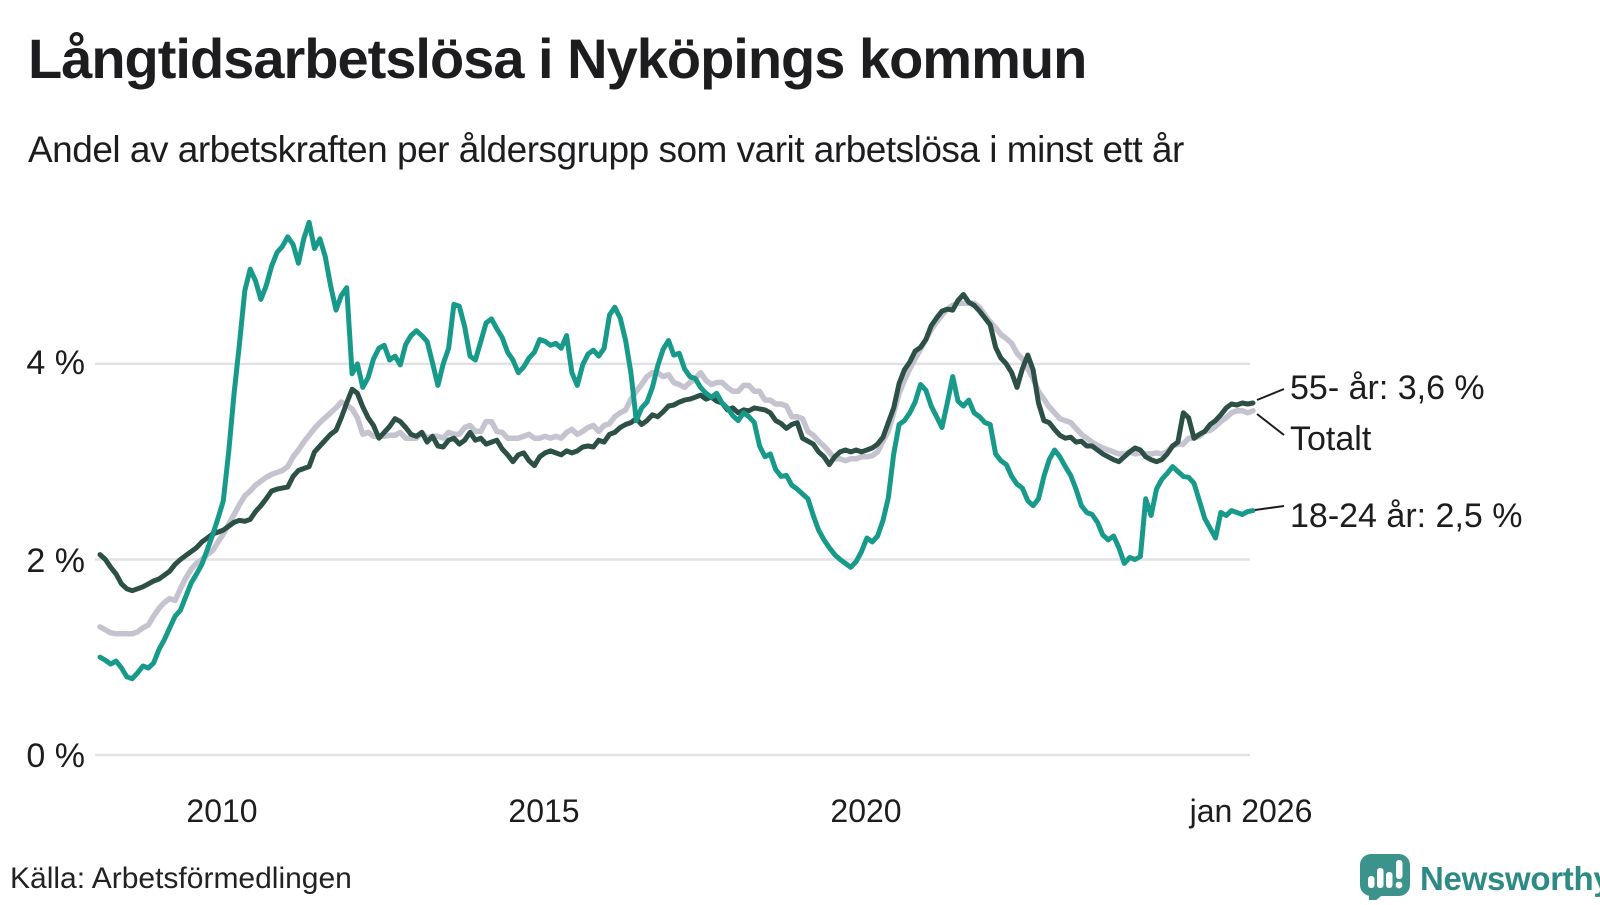  Describe the element at coordinates (865, 811) in the screenshot. I see `x-axis-label-2020: 2020` at that location.